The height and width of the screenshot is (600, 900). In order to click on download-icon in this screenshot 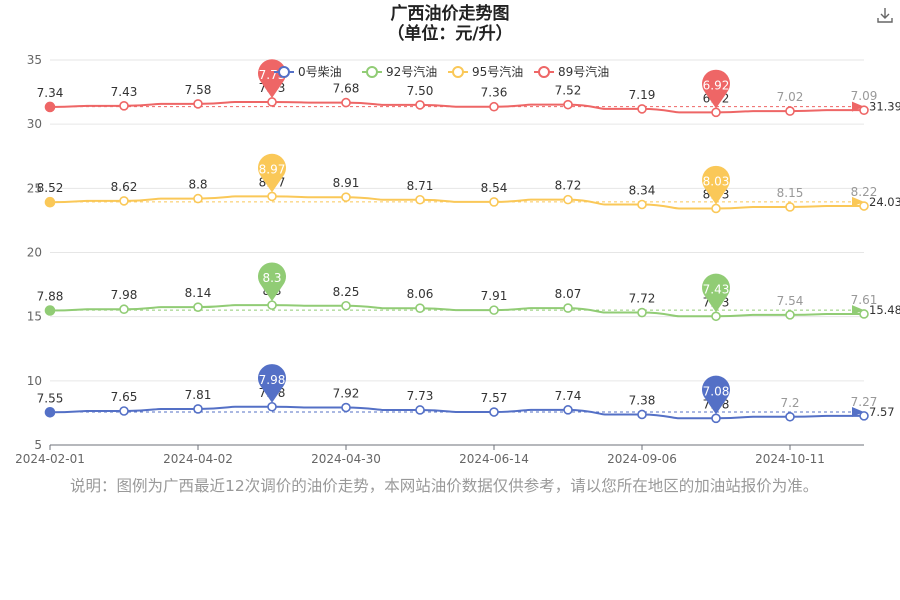, I will do `click(885, 15)`.